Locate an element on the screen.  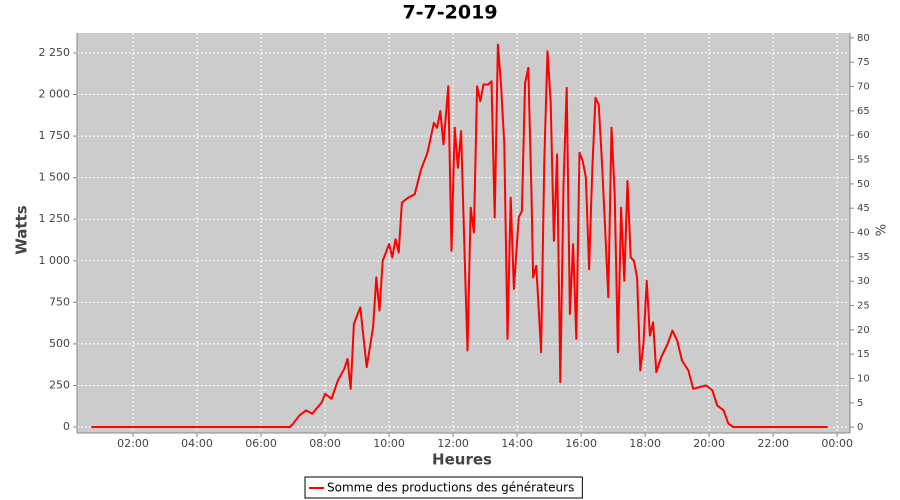
y-tick-label: 1 750 is located at coordinates (55, 135).